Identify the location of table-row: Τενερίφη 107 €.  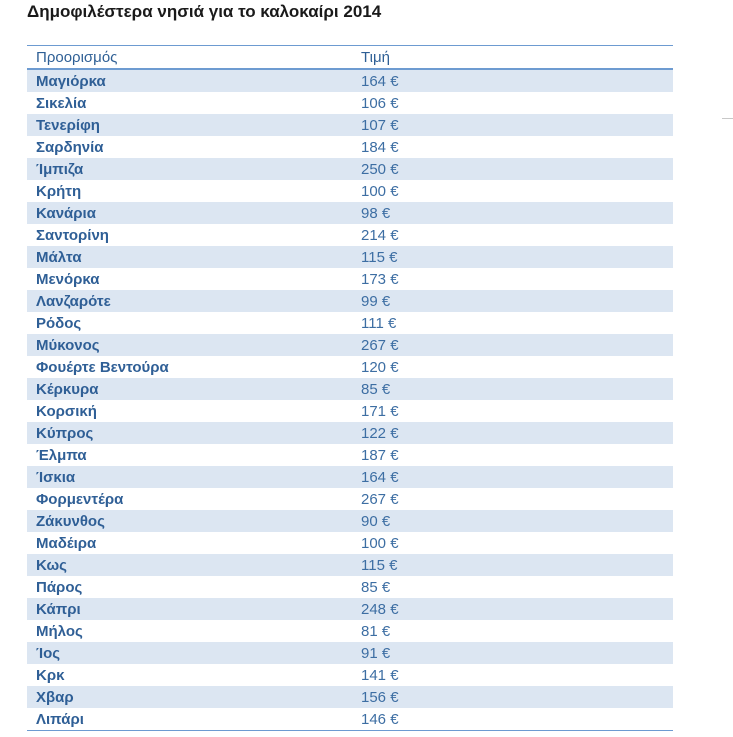
(350, 125).